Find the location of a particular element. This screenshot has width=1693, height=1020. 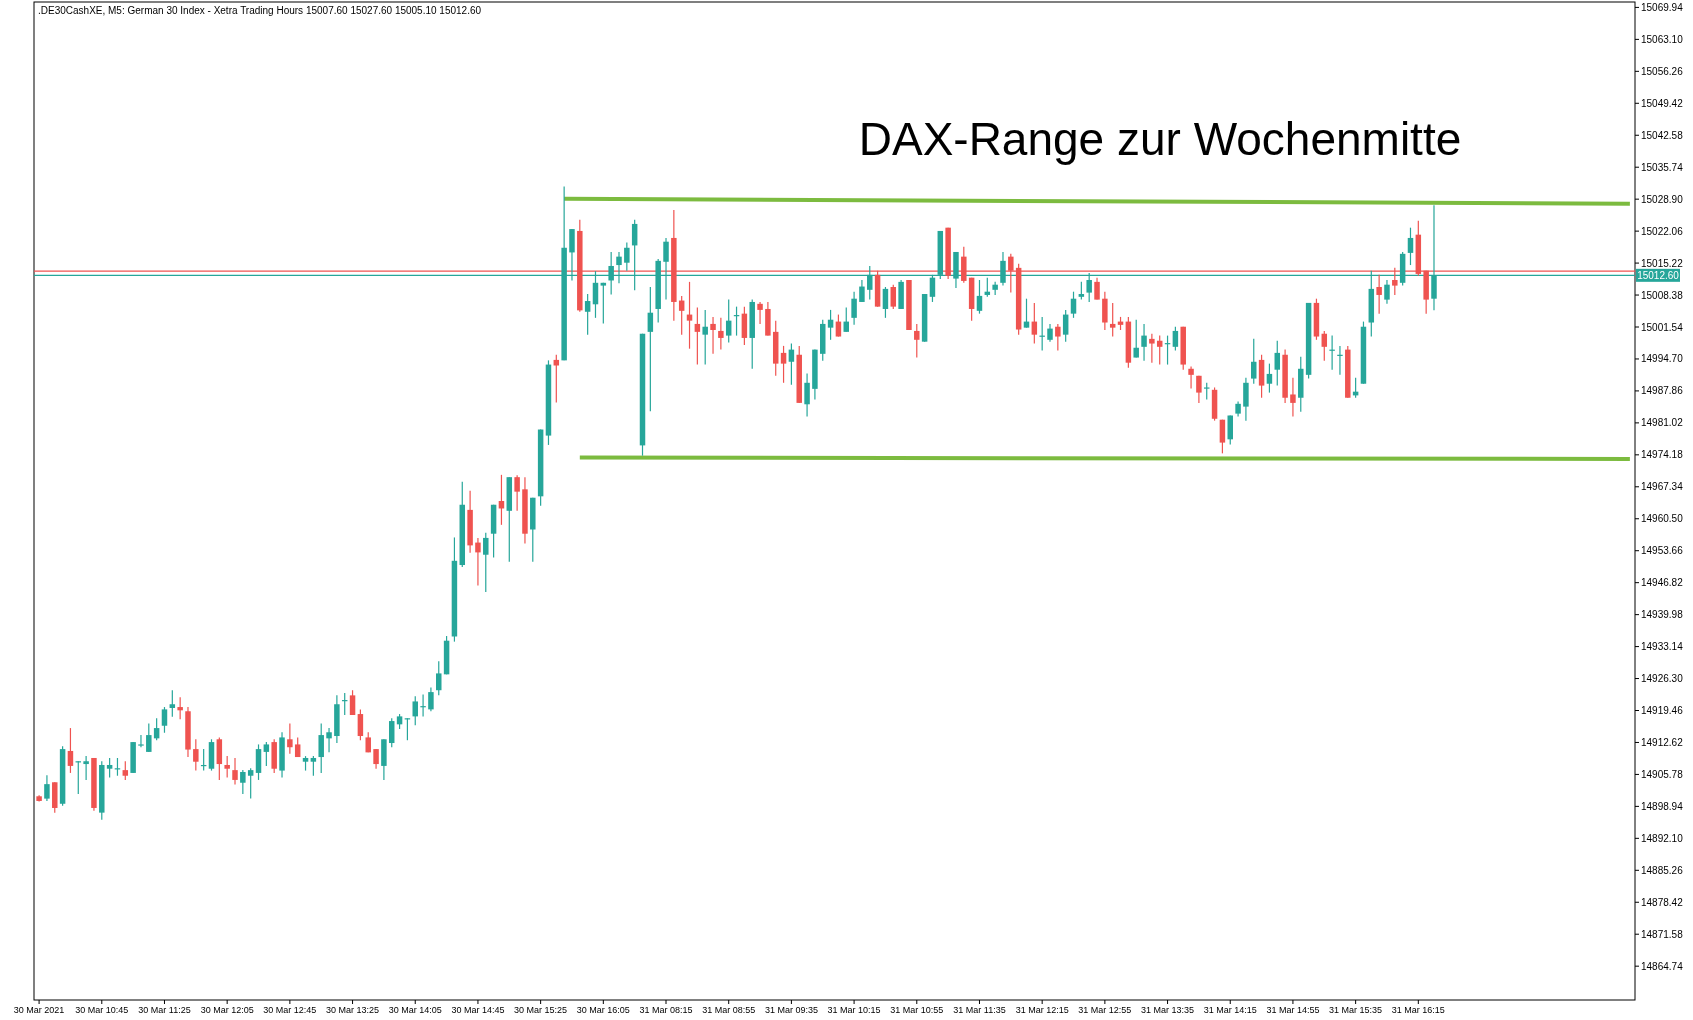

y-tick-label: 15001.54 is located at coordinates (1662, 327).